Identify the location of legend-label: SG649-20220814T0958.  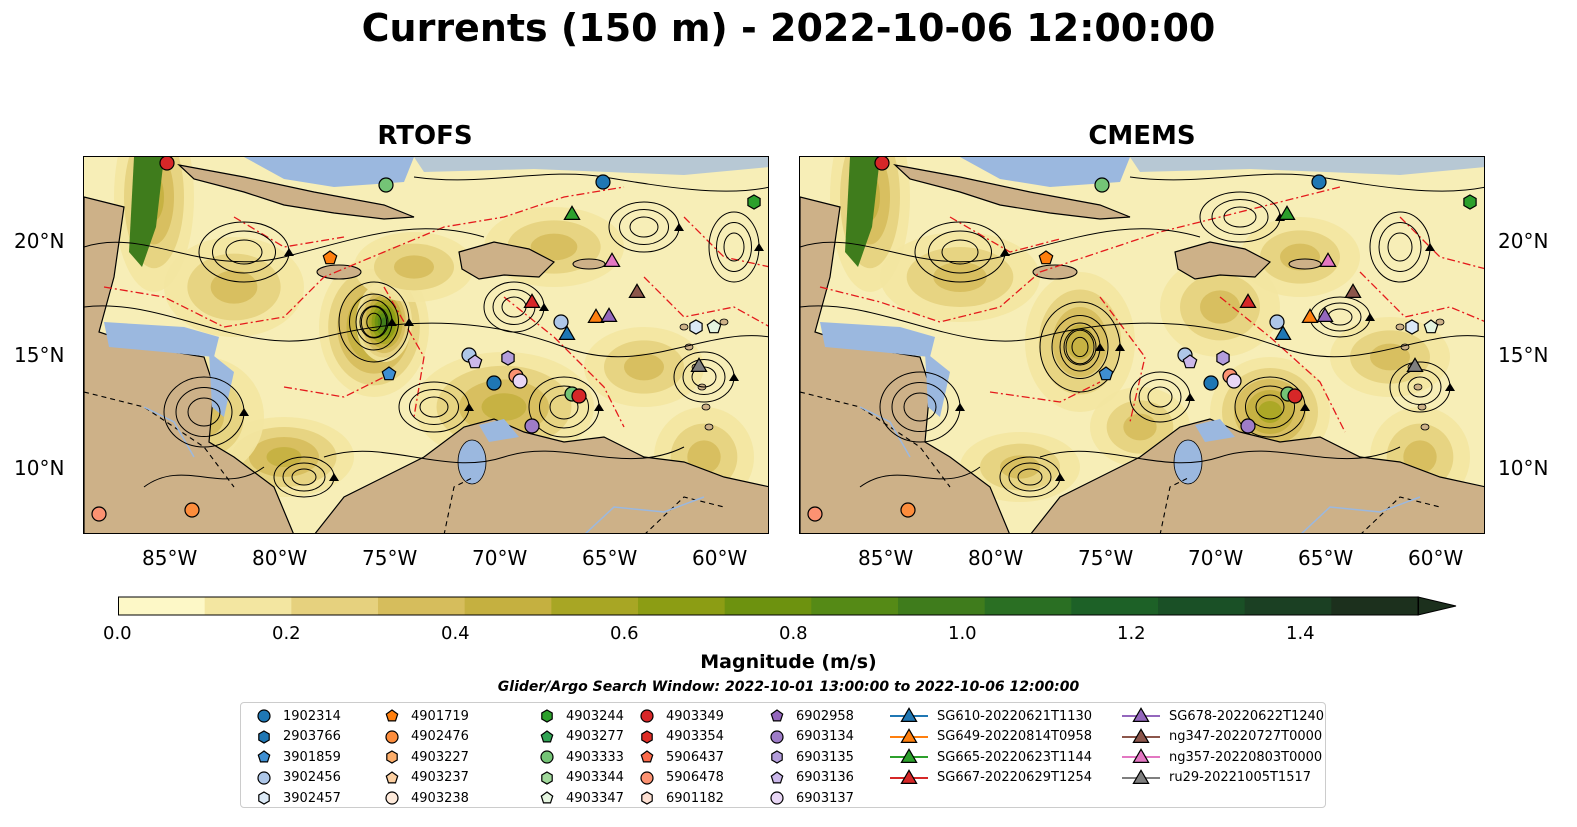
(1015, 736).